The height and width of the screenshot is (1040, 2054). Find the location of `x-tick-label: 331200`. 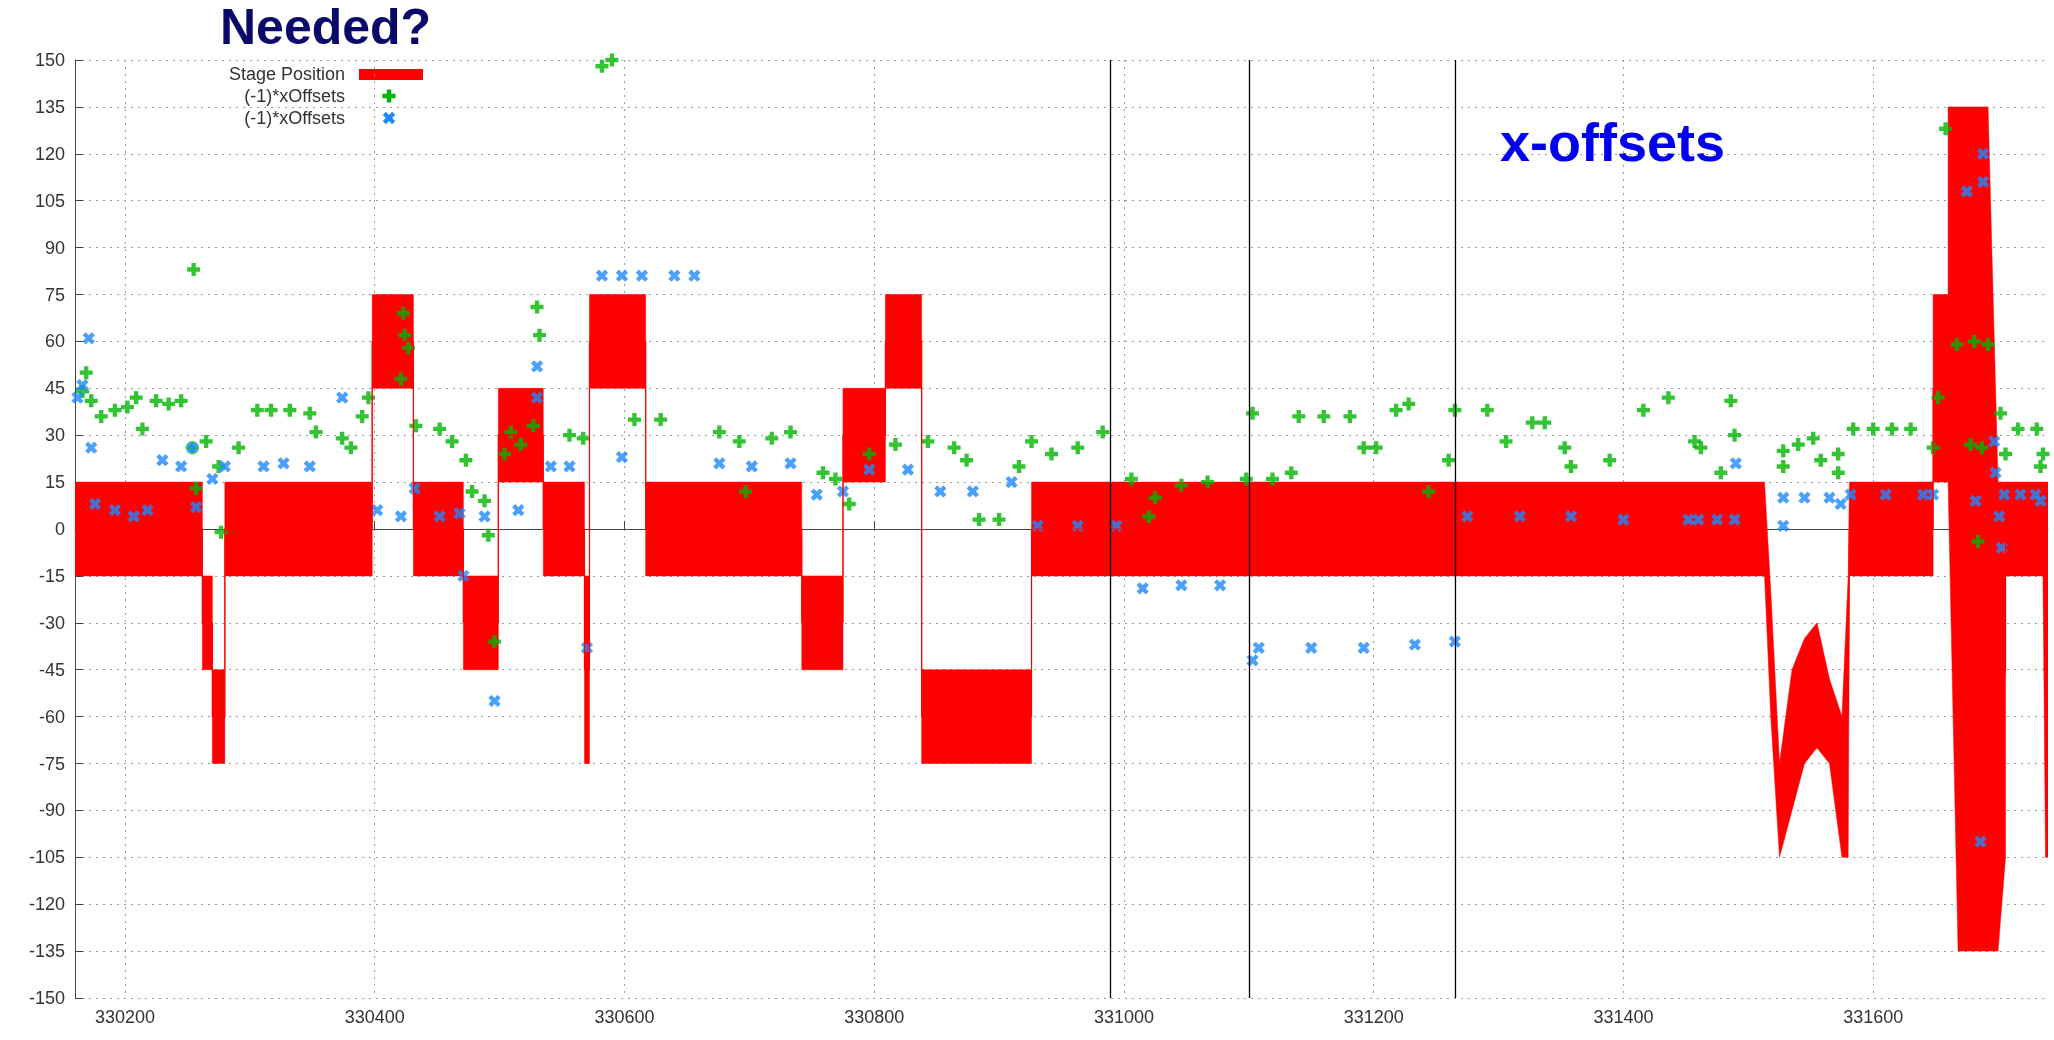

x-tick-label: 331200 is located at coordinates (1373, 1017).